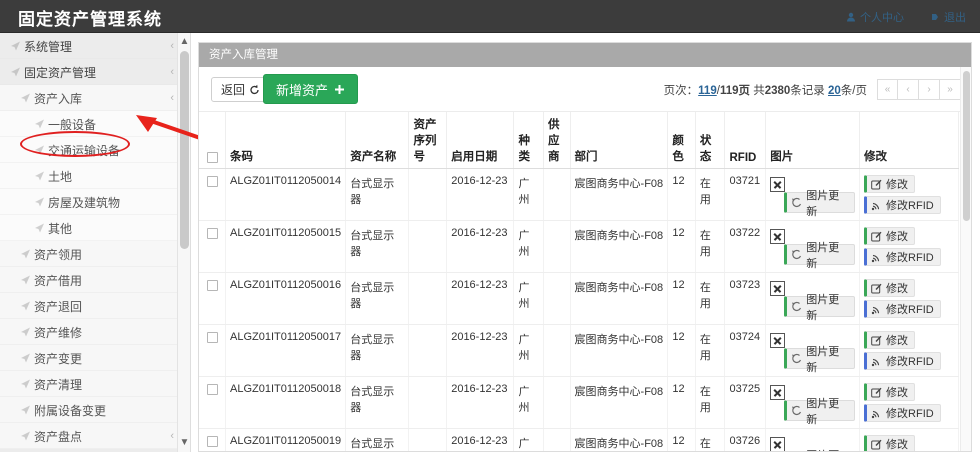 The height and width of the screenshot is (452, 980). I want to click on sidebar-item-1: 固定资产管理 ‹, so click(95, 72).